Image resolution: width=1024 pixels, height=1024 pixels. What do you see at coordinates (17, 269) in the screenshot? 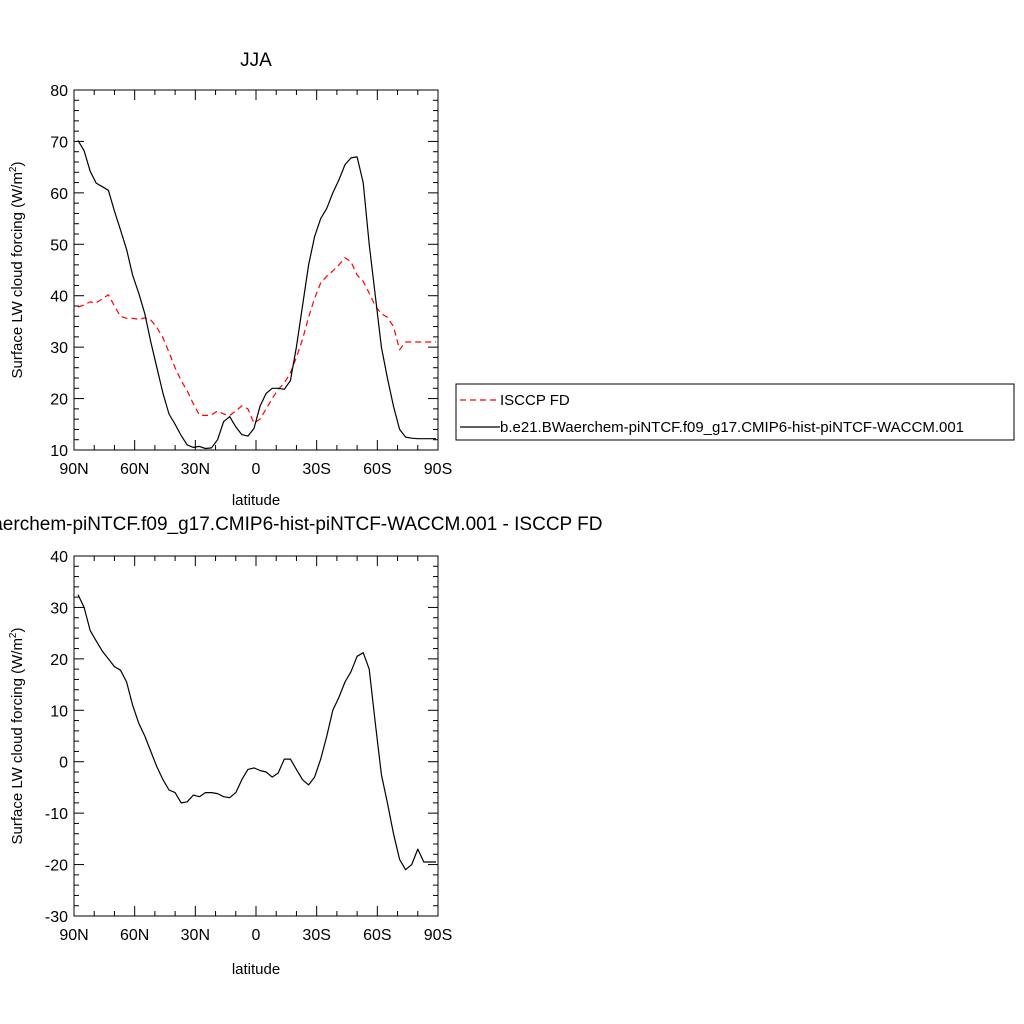
I see `top-y-axis-label: Surface LW cloud forcing (W/m2)` at bounding box center [17, 269].